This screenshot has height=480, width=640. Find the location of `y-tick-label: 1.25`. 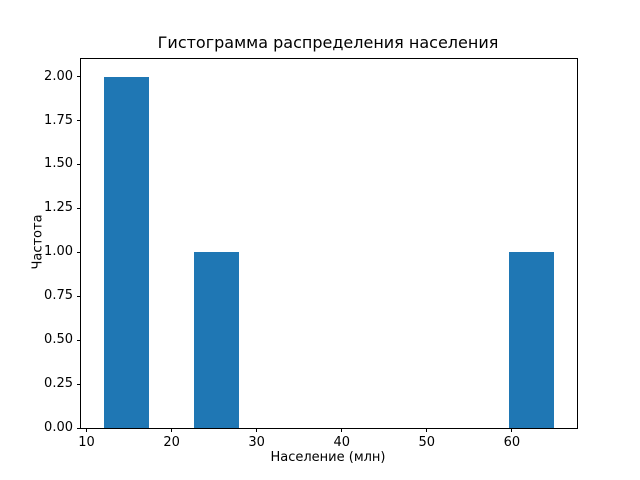

y-tick-label: 1.25 is located at coordinates (58, 208).